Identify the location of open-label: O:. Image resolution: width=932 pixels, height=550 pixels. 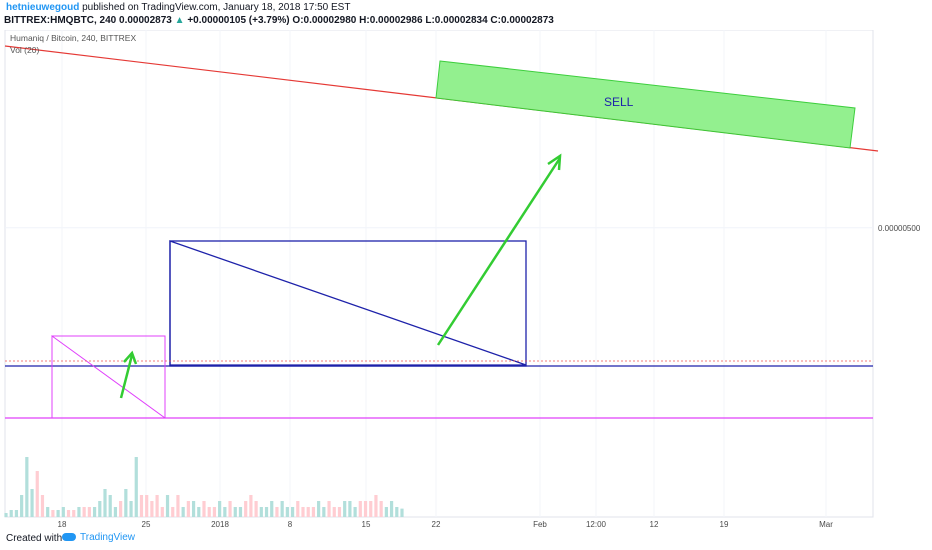
(298, 20).